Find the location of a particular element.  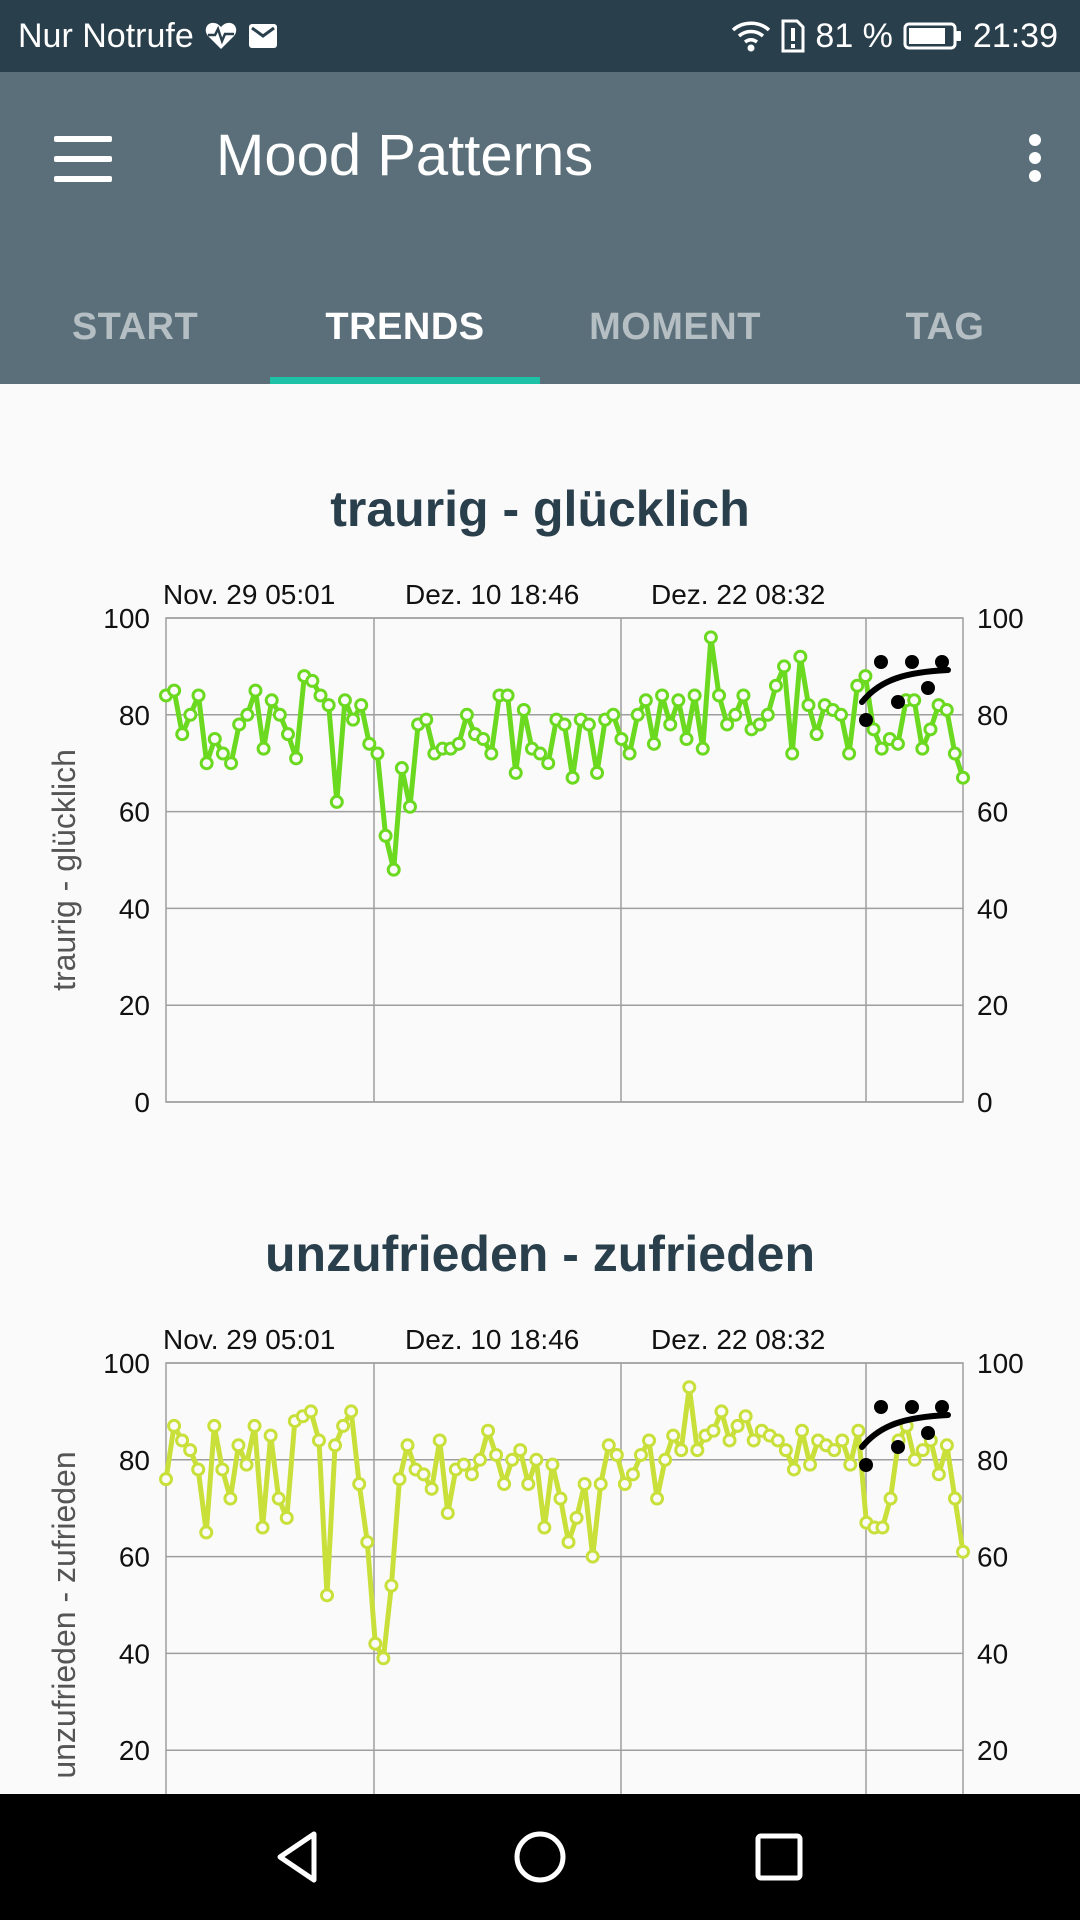

tab-trends: TRENDS is located at coordinates (405, 327).